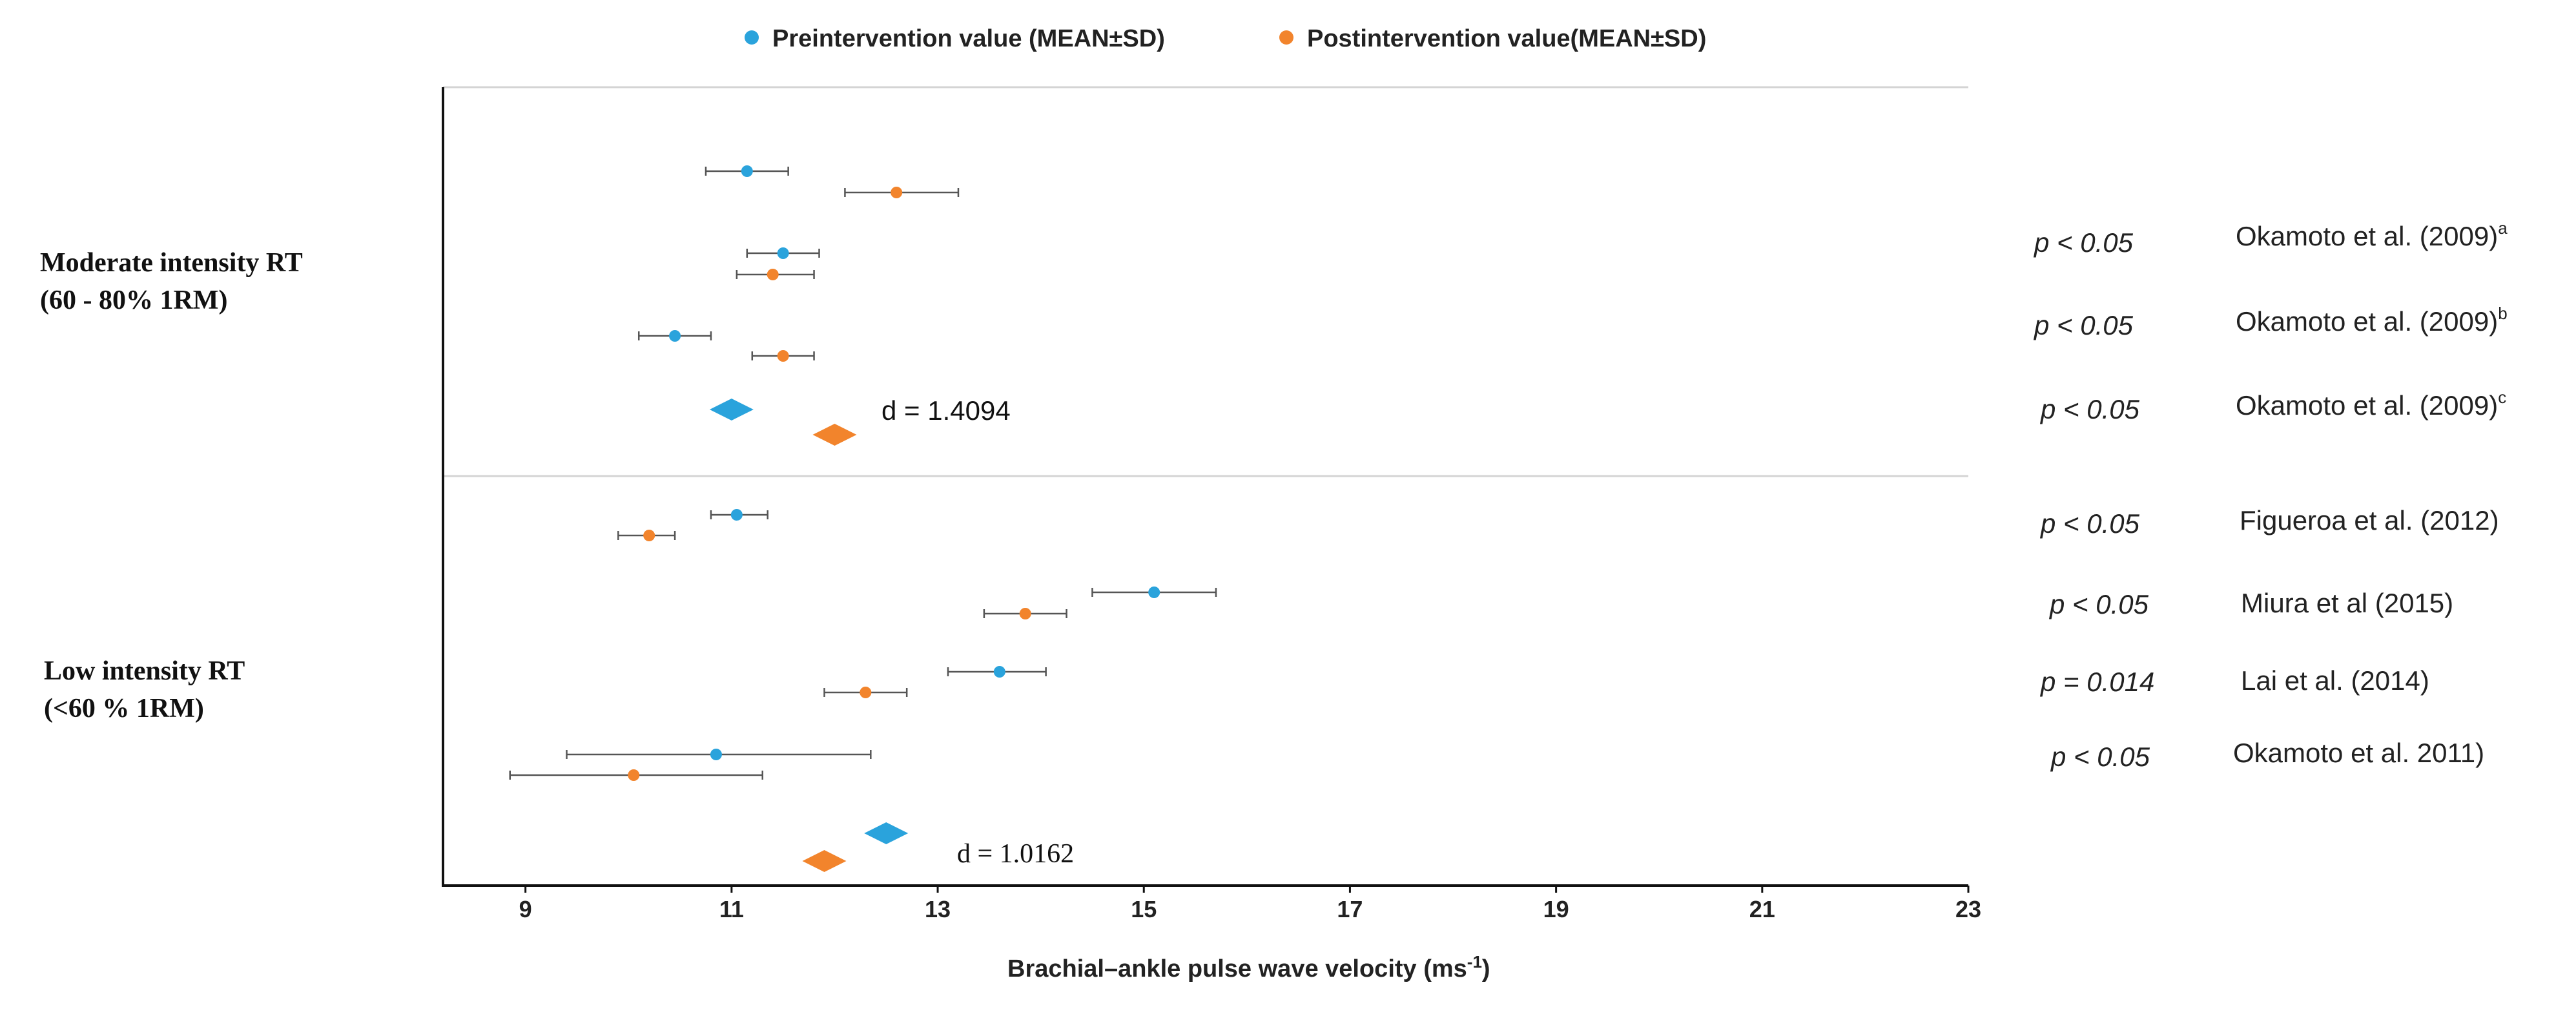  Describe the element at coordinates (2358, 753) in the screenshot. I see `study-label: Okamoto et al. 2011)` at that location.